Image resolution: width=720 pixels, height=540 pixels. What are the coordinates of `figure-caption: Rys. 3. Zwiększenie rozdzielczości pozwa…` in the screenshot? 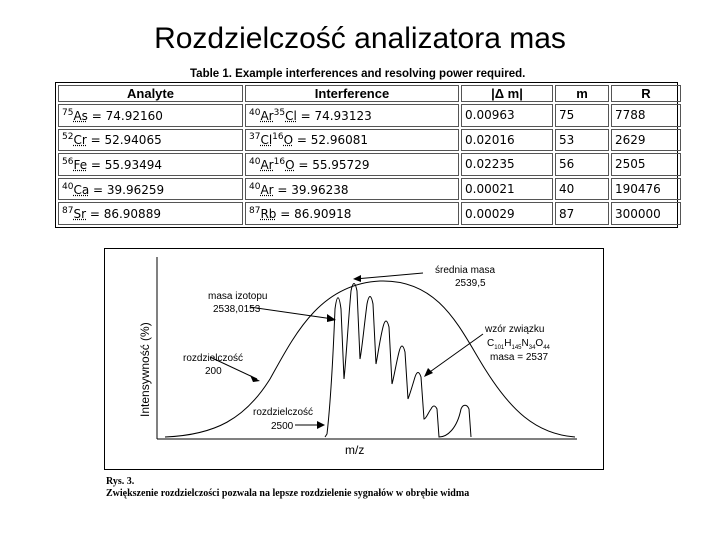 It's located at (287, 488).